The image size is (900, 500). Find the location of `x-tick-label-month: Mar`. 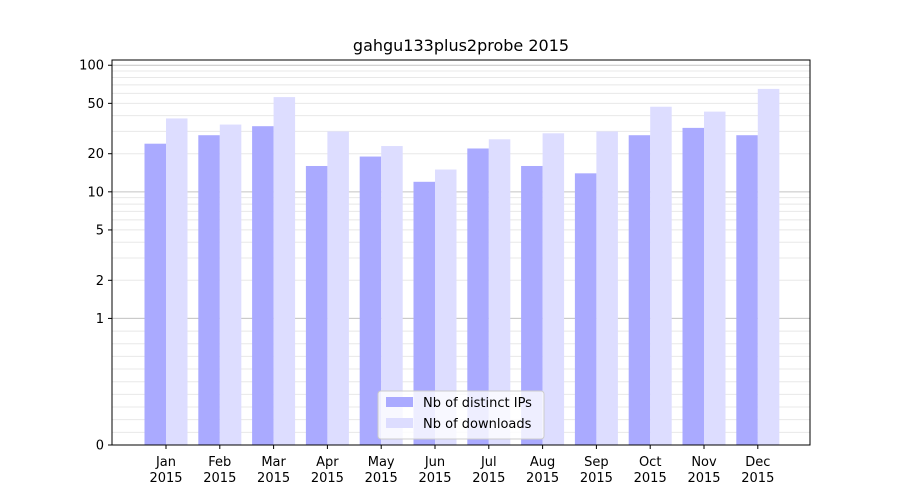

x-tick-label-month: Mar is located at coordinates (273, 462).